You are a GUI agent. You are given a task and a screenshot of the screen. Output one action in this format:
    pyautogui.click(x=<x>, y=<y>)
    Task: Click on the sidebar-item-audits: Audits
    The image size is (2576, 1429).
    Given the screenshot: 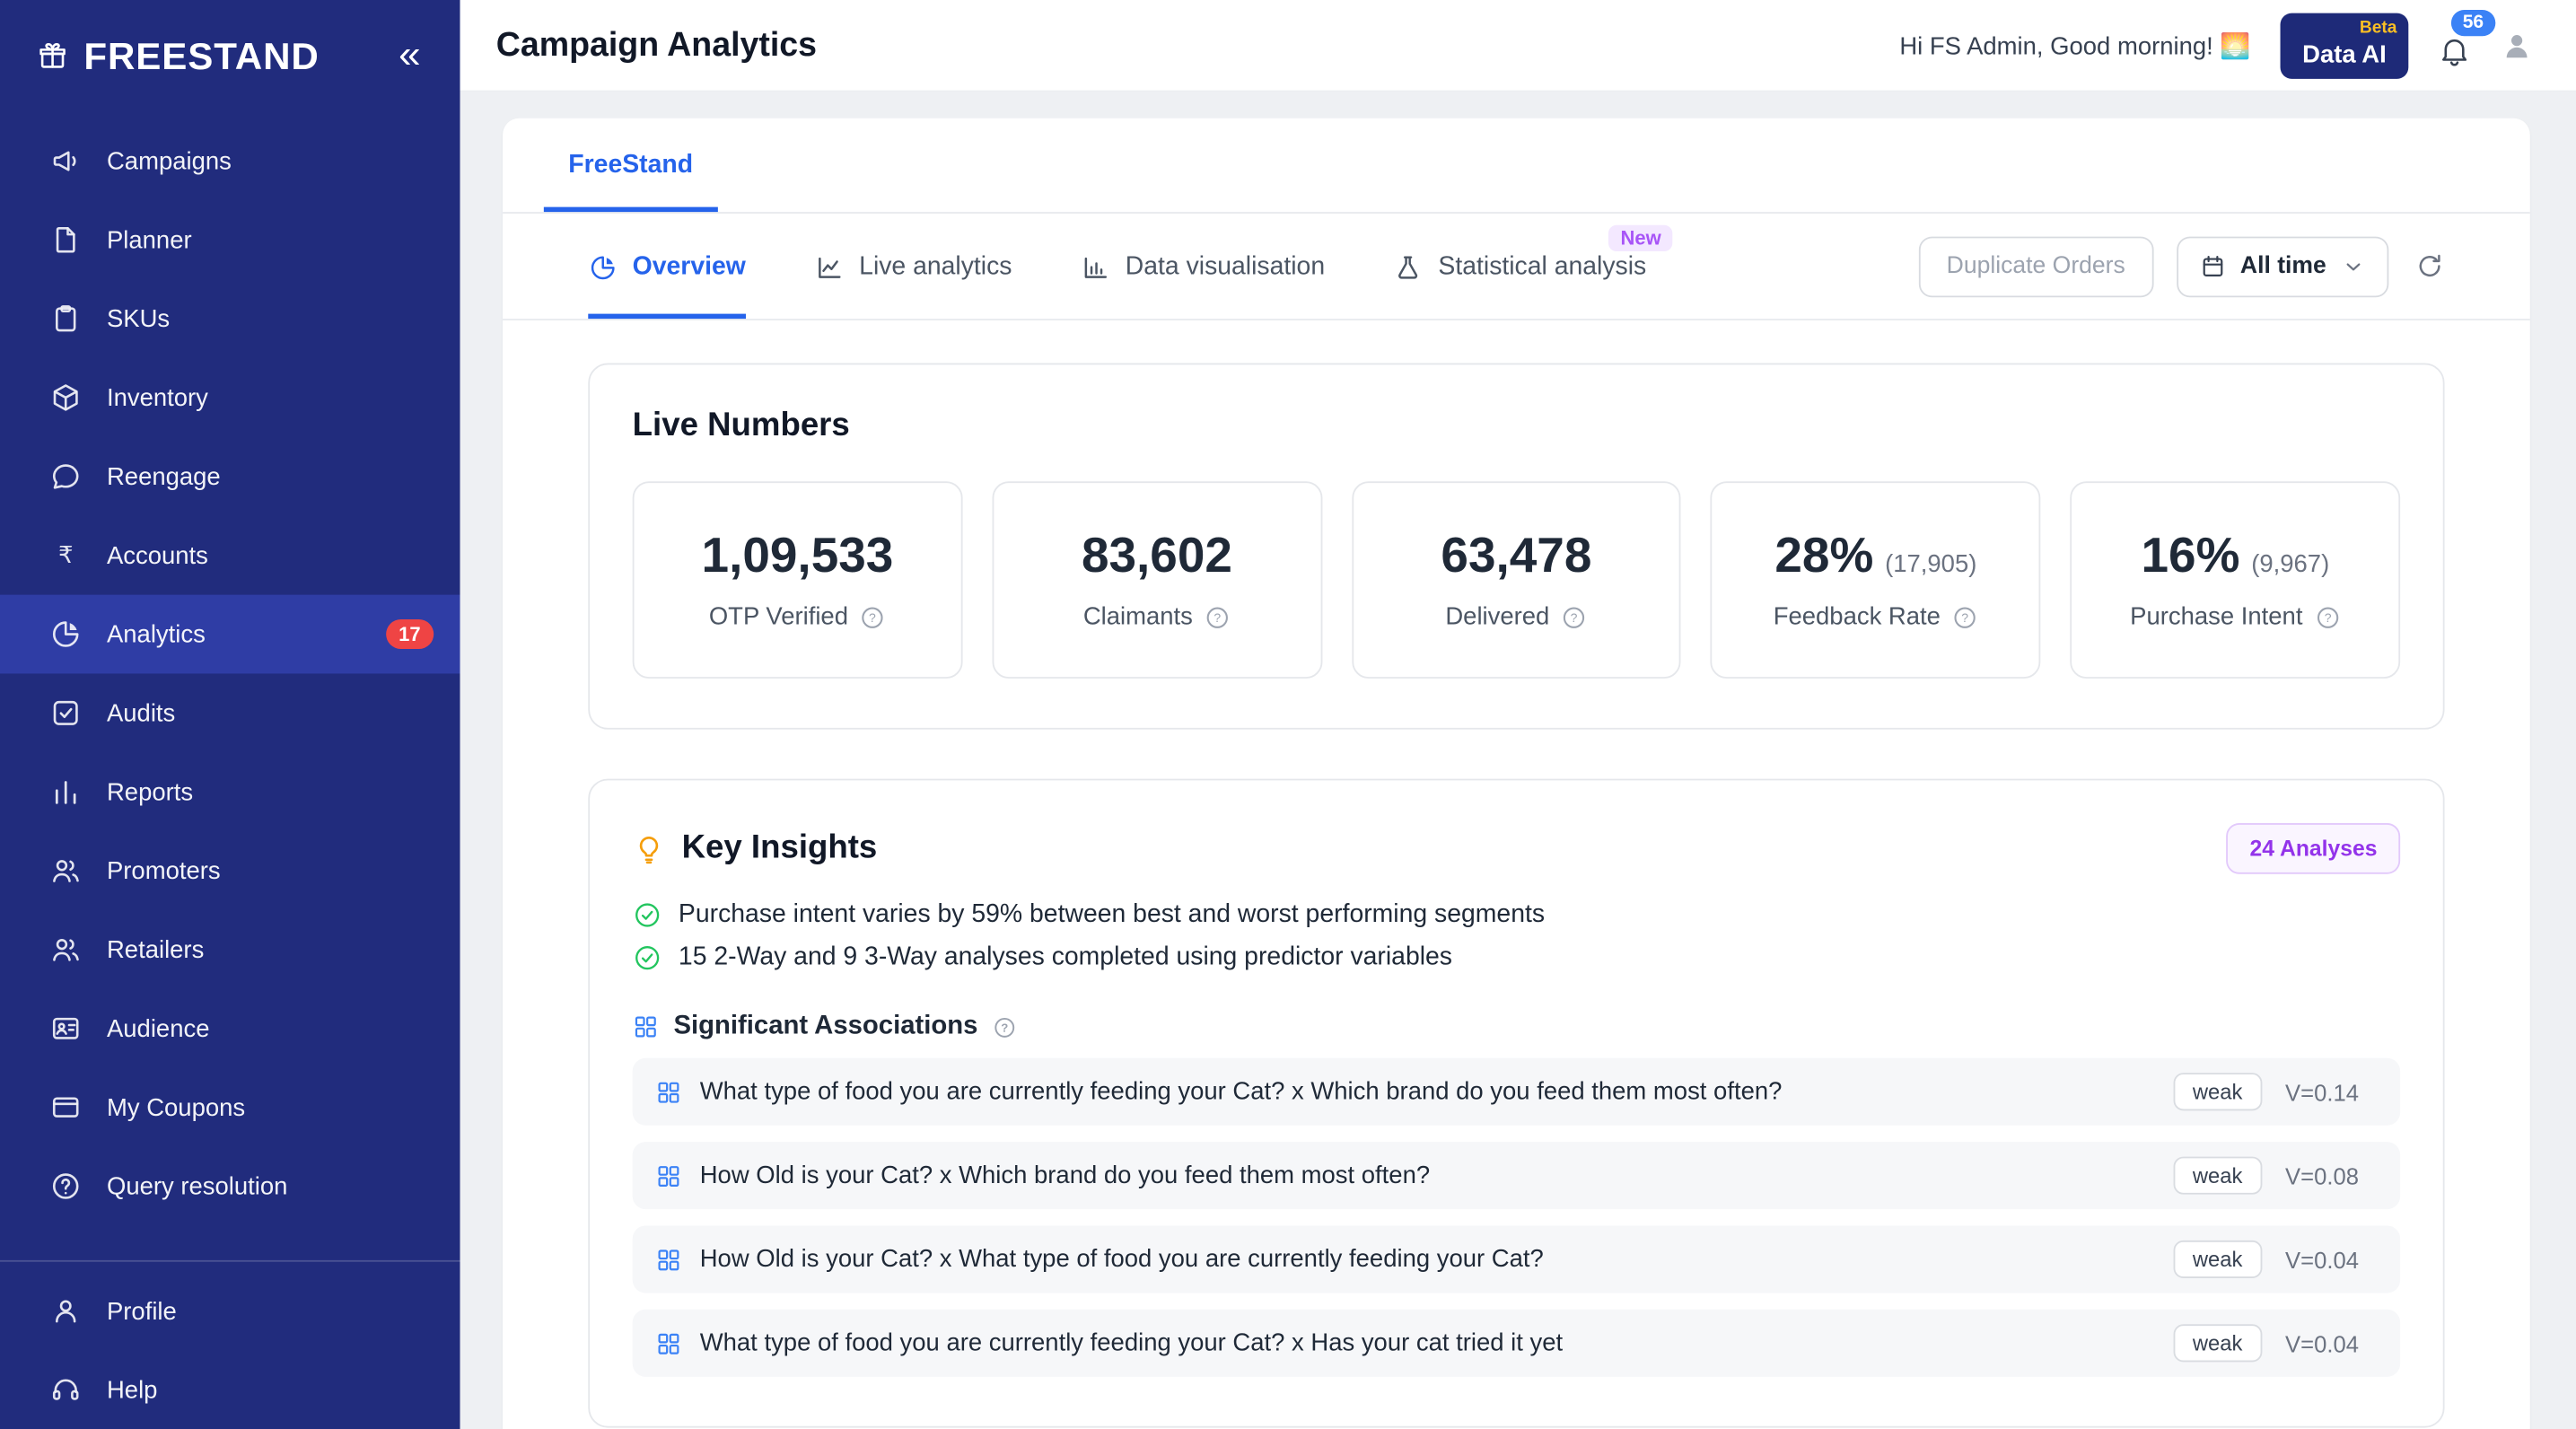 What is the action you would take?
    pyautogui.click(x=230, y=712)
    